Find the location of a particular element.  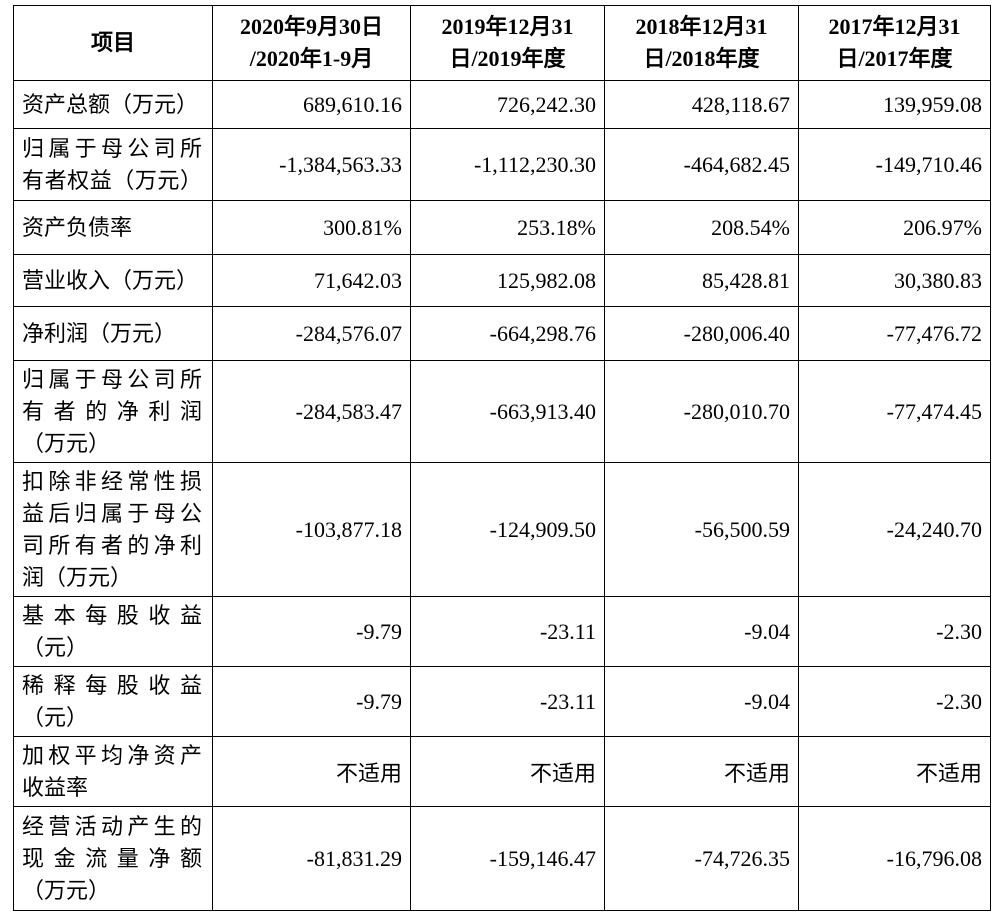

row-label-line: 扣除非经常性损 is located at coordinates (112, 481).